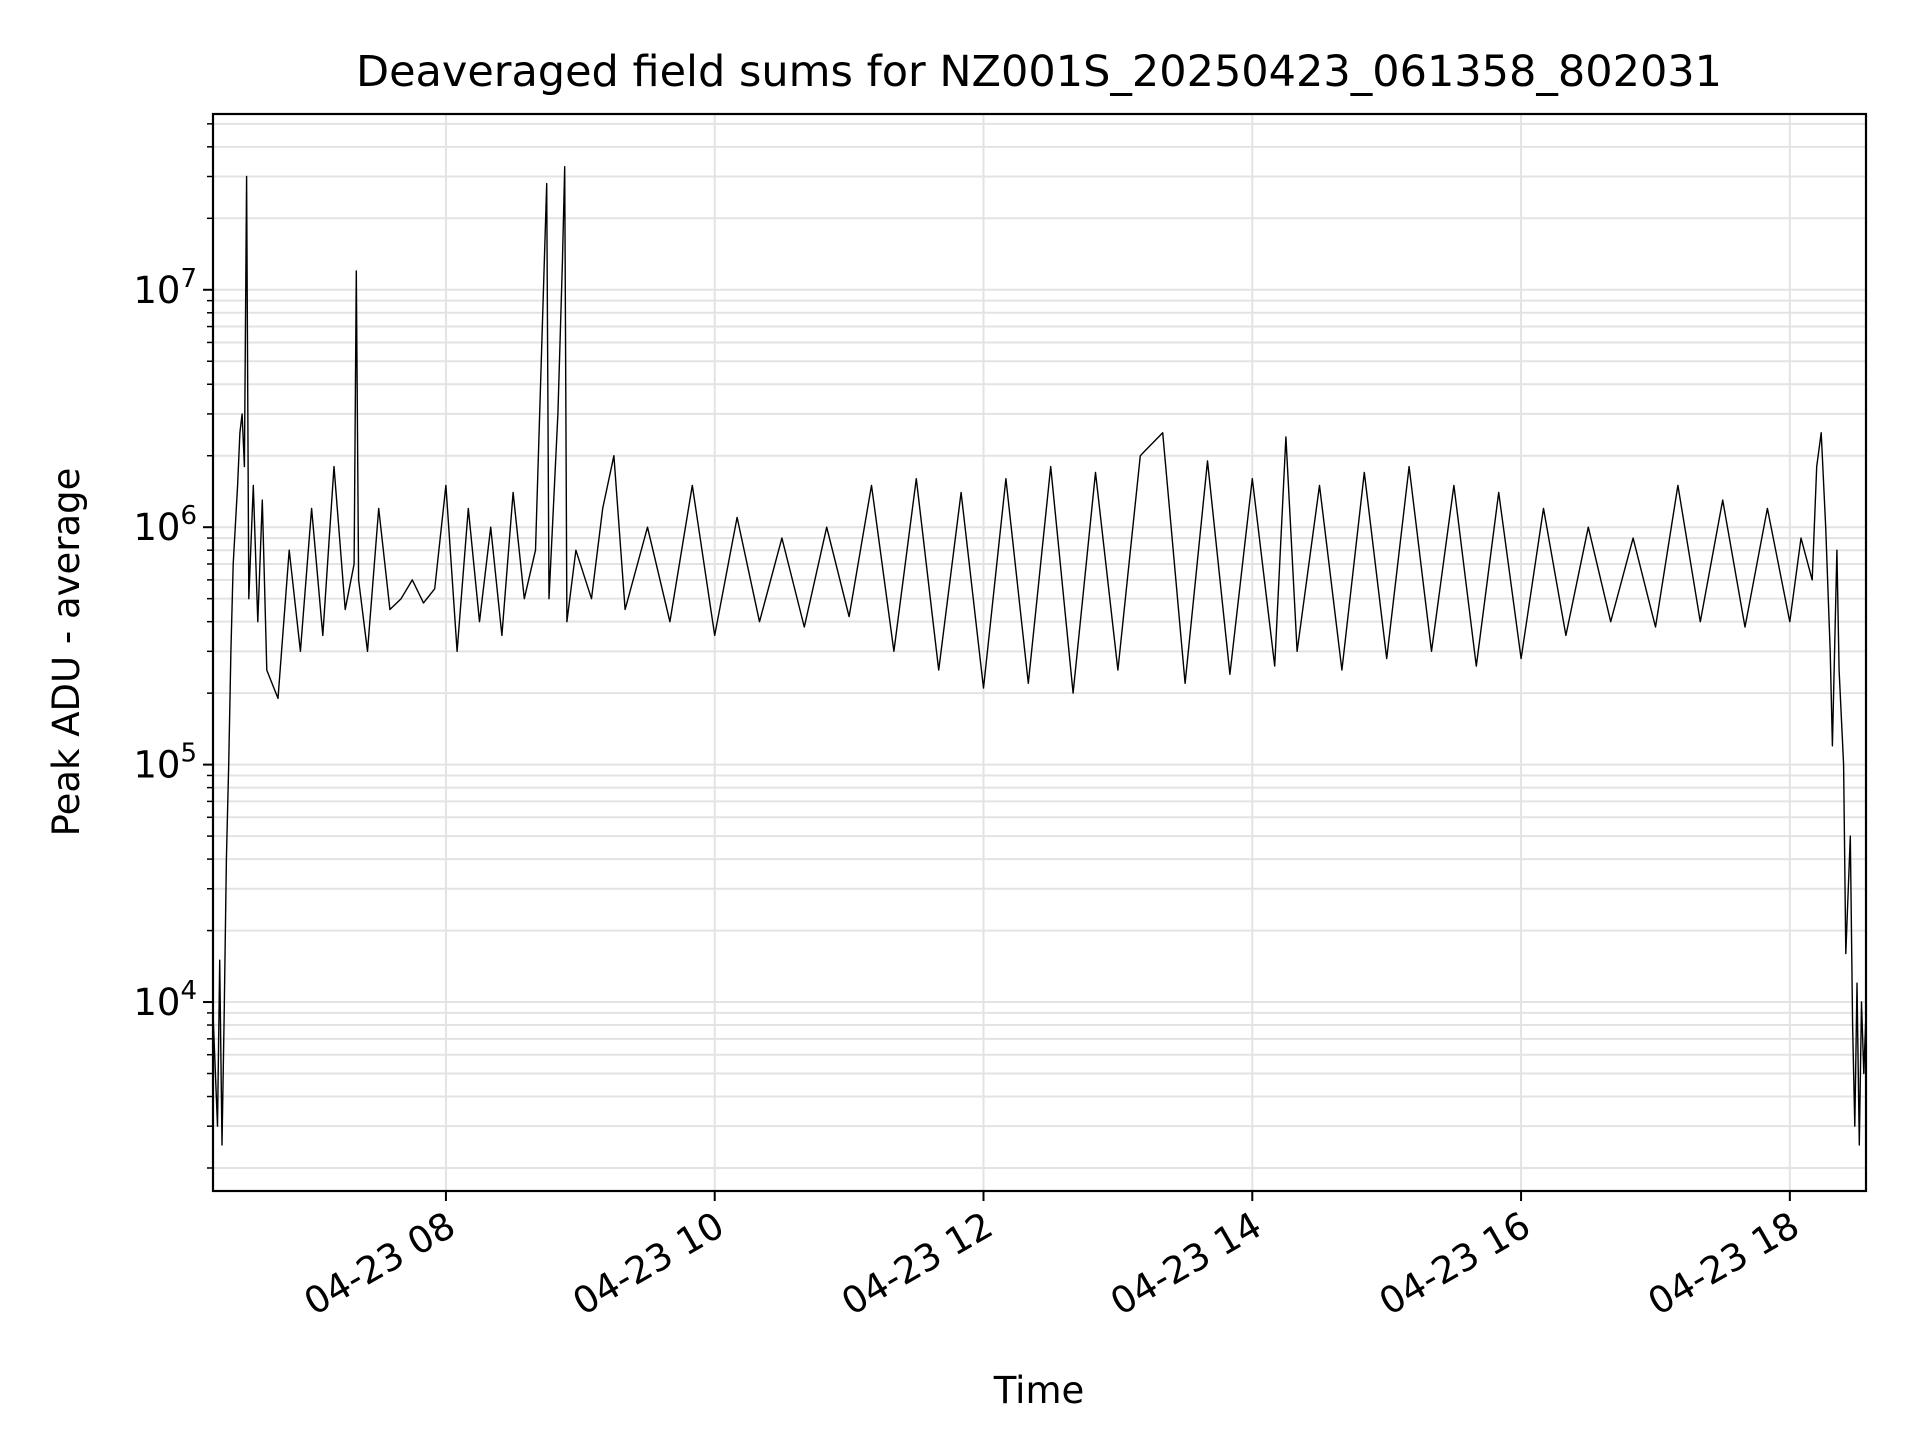 The image size is (1920, 1440). What do you see at coordinates (1039, 1390) in the screenshot?
I see `x-axis-label: Time` at bounding box center [1039, 1390].